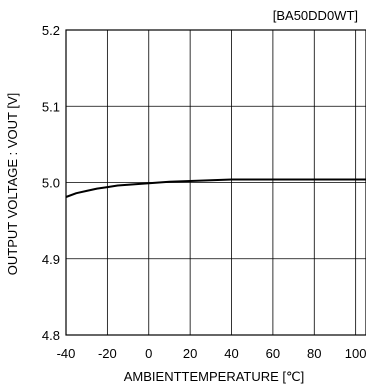 The image size is (366, 385). Describe the element at coordinates (148, 353) in the screenshot. I see `x-tick-label: 0` at that location.